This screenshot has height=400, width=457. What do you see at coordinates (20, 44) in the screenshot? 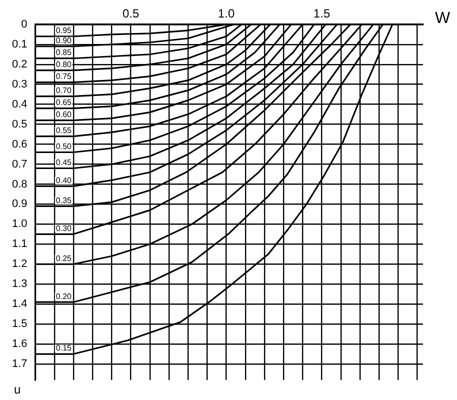
I see `y-tick-label: 0.1` at bounding box center [20, 44].